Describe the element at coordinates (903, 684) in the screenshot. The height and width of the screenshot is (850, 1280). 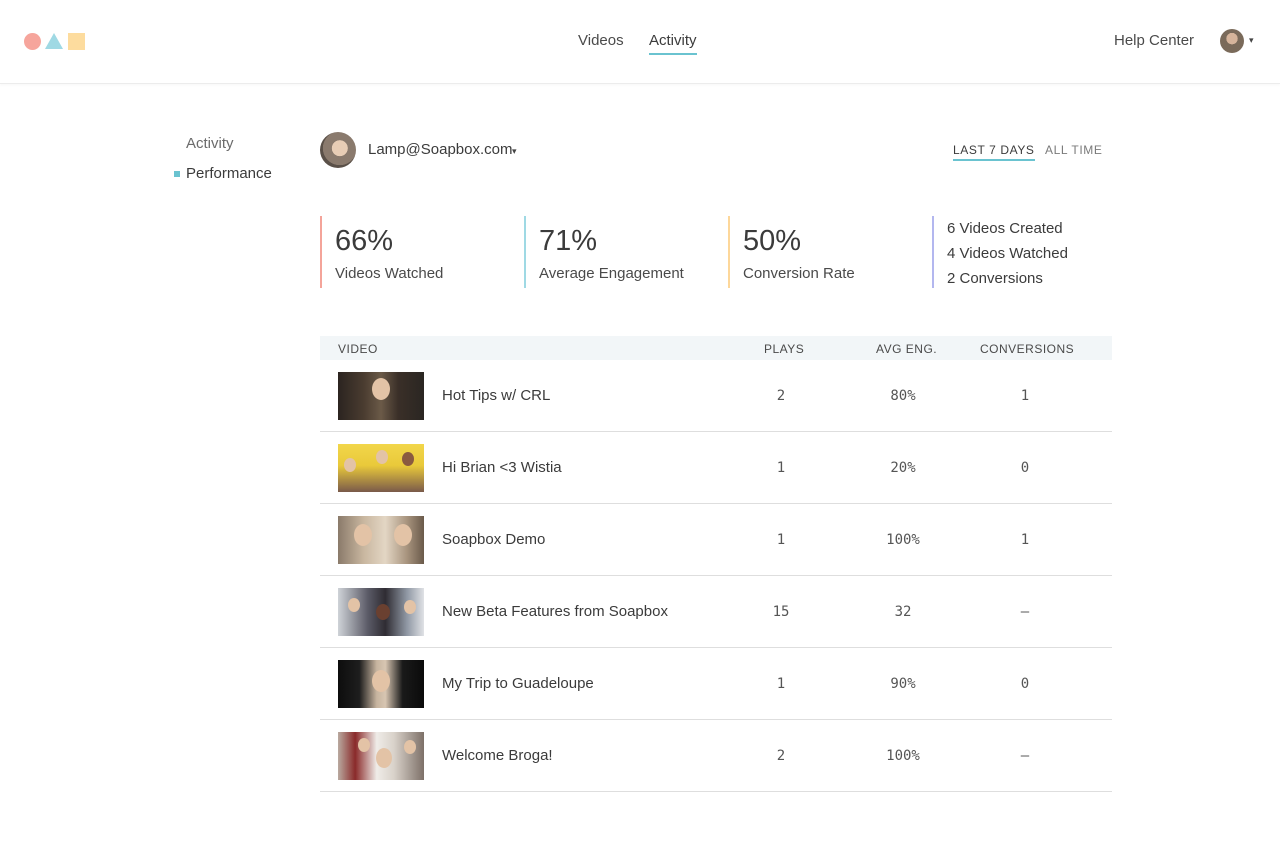
I see `avg-eng-value: 90%` at that location.